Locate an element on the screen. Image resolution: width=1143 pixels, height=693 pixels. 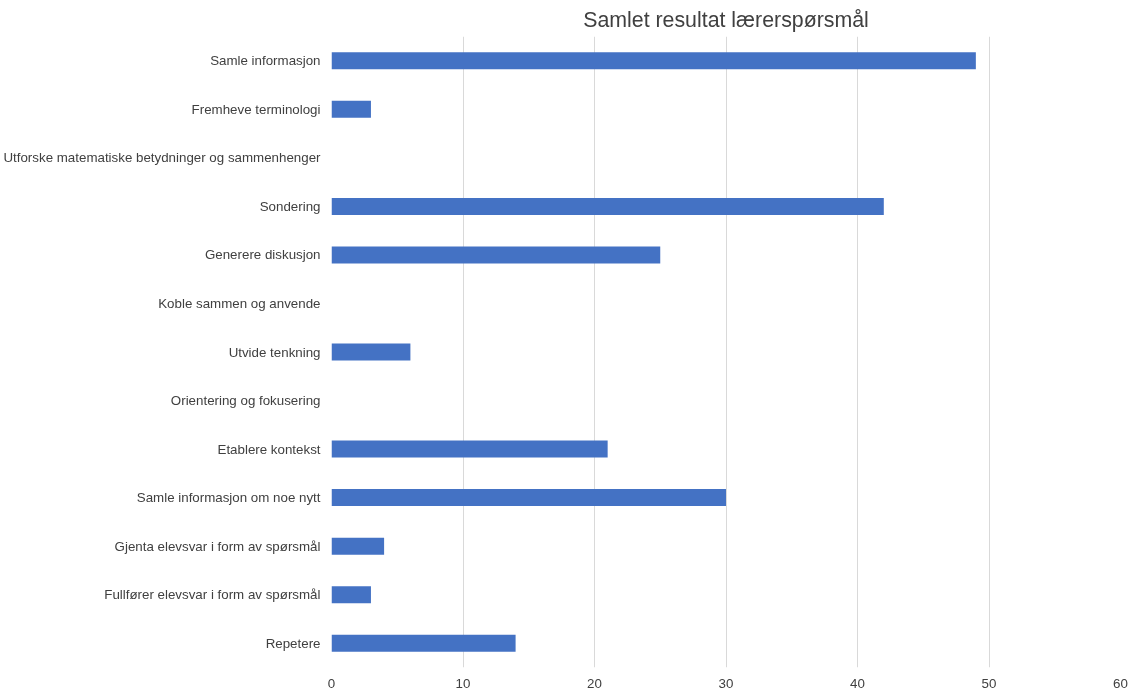
x-tick-label: 40 is located at coordinates (857, 683).